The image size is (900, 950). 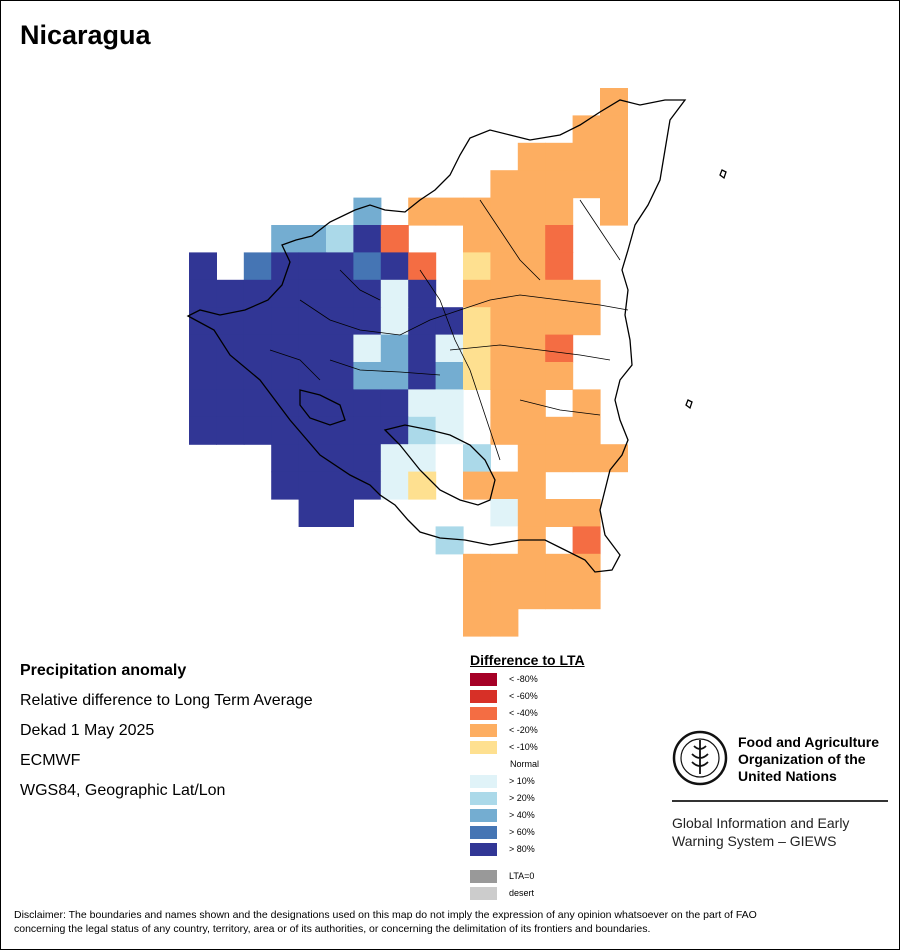 I want to click on legend-item: > 60%, so click(x=570, y=833).